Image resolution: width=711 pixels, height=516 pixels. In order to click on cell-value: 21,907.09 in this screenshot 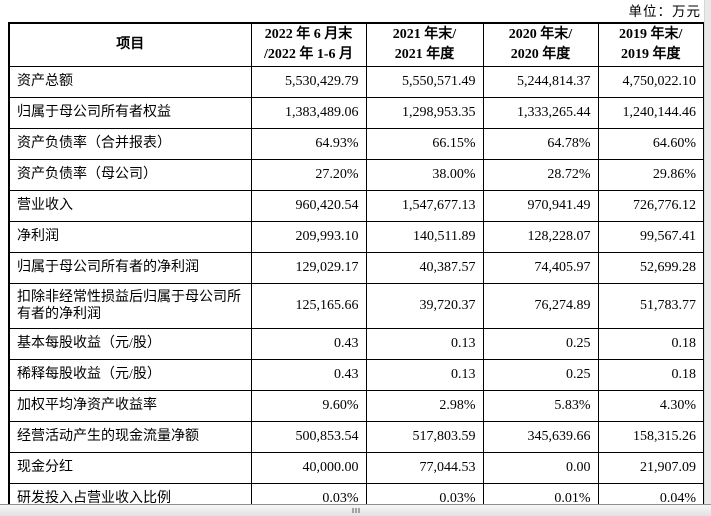, I will do `click(651, 468)`.